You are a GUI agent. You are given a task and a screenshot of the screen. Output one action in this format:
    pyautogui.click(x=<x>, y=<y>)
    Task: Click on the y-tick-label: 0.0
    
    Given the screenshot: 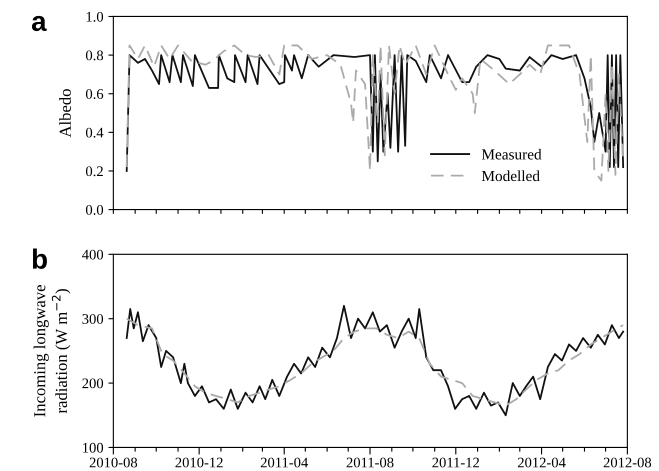 What is the action you would take?
    pyautogui.click(x=95, y=209)
    